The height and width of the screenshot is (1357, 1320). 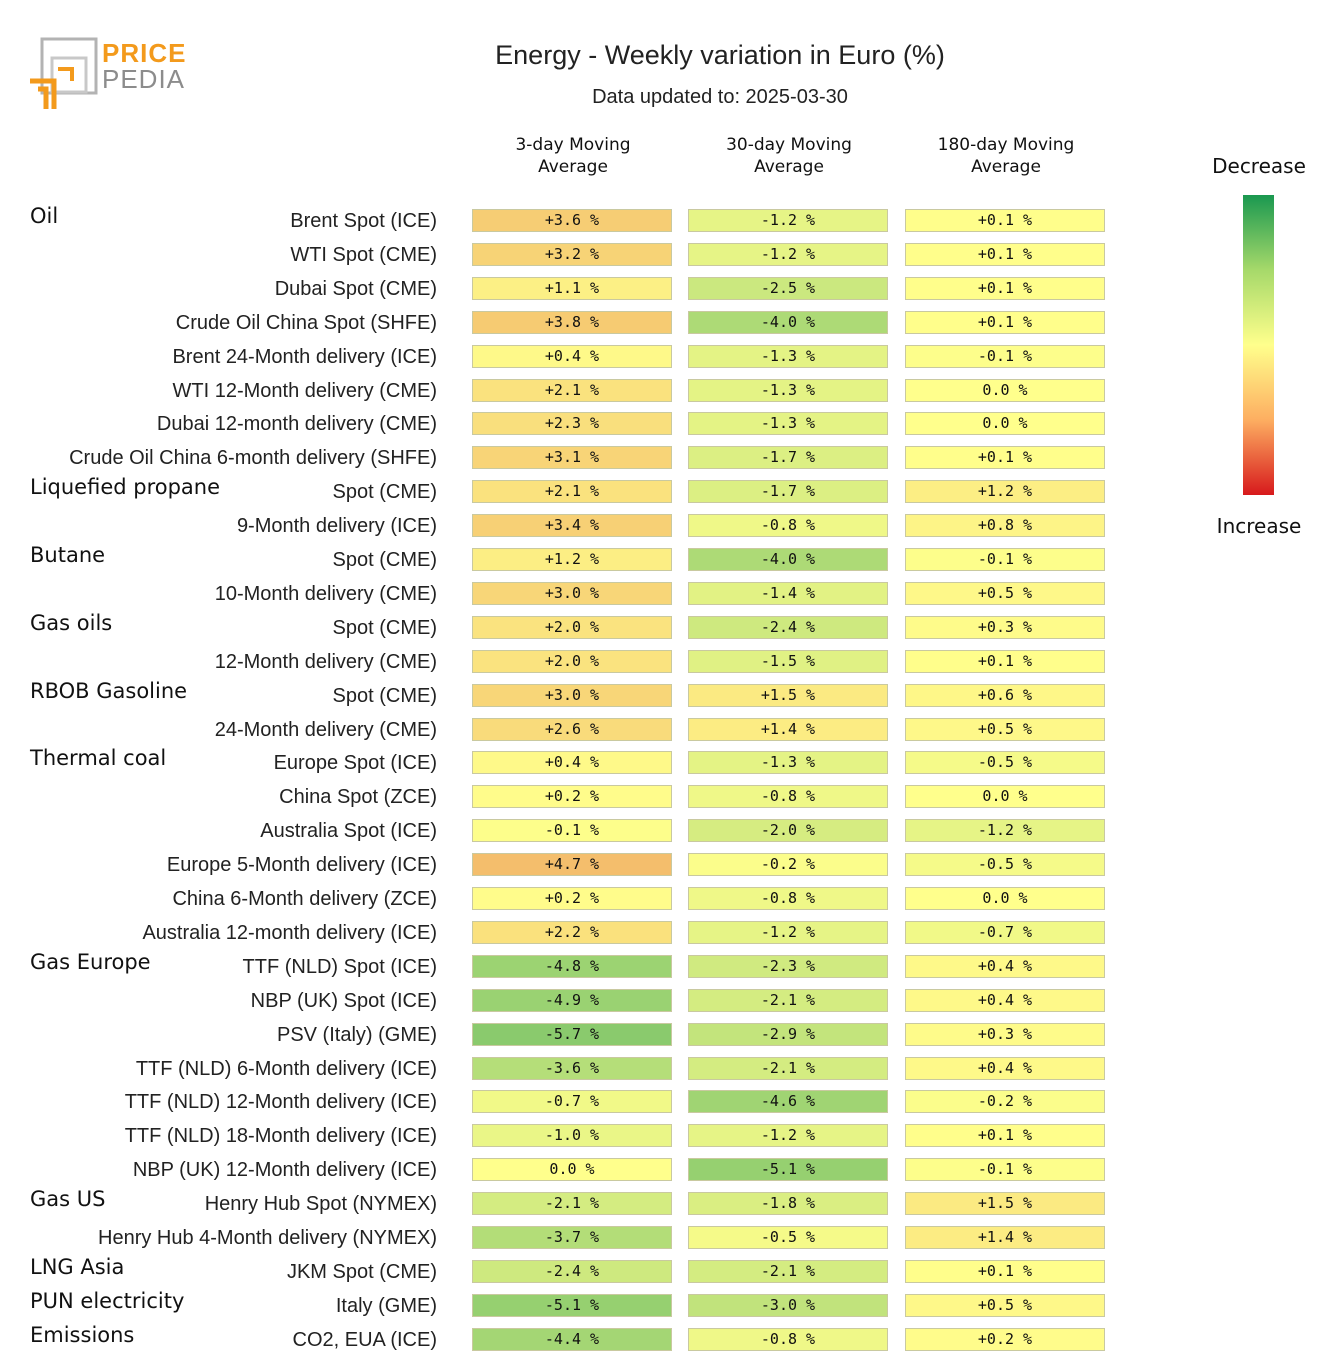 What do you see at coordinates (788, 661) in the screenshot?
I see `value-cell: -1.5 %` at bounding box center [788, 661].